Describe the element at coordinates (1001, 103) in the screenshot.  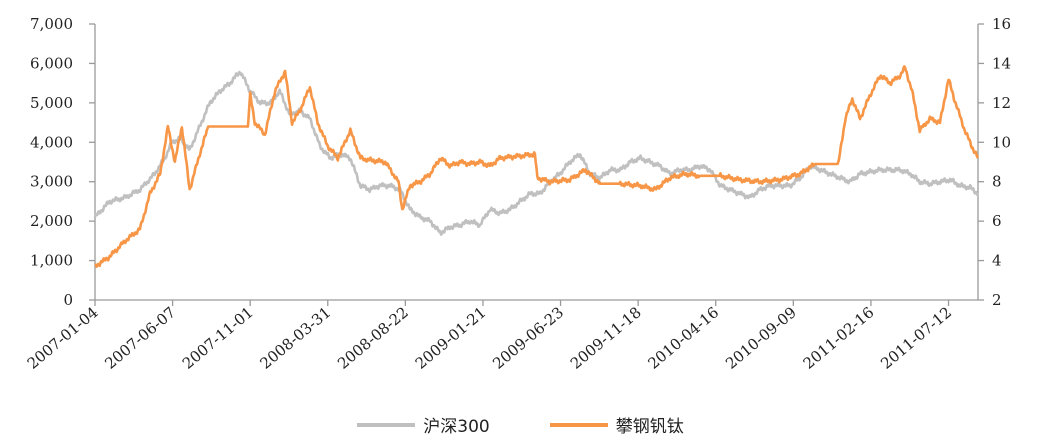
I see `right-y-tick-label: 12` at that location.